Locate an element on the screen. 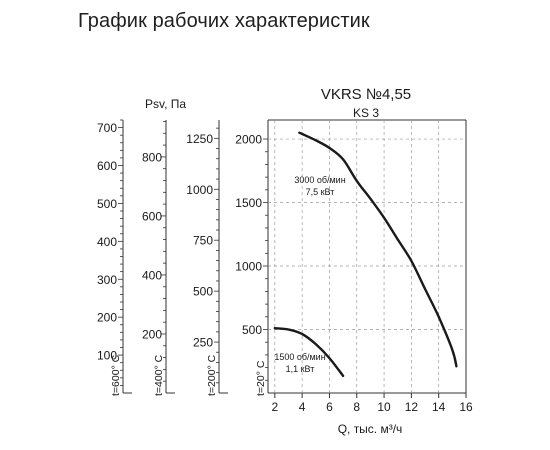 The width and height of the screenshot is (550, 450). curve-annotation: 1500 об/мин is located at coordinates (299, 357).